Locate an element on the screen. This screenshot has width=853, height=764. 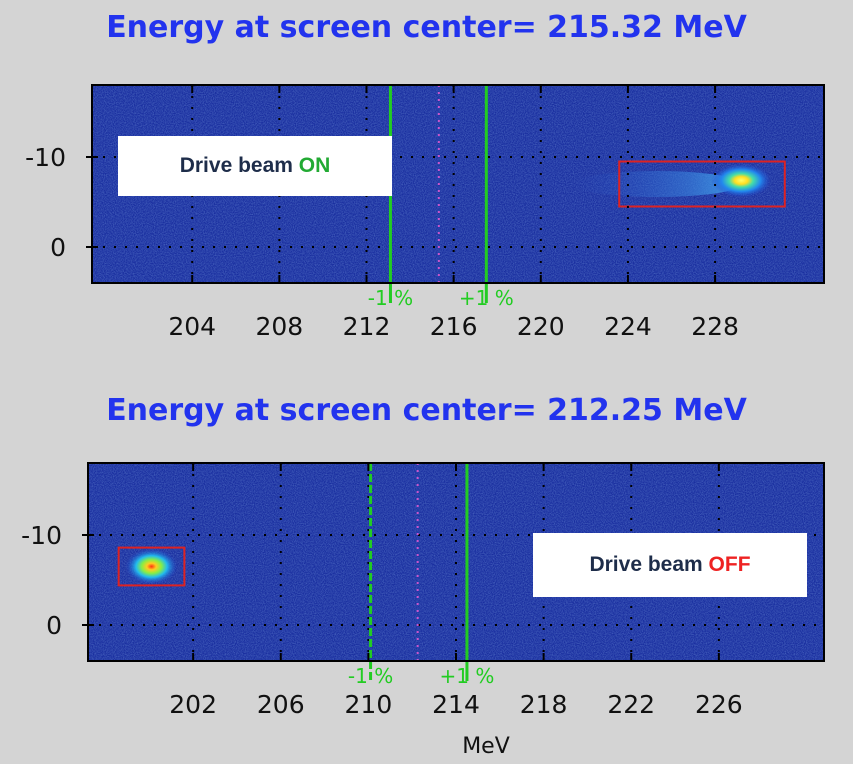
x-tick-label: 208 is located at coordinates (279, 326).